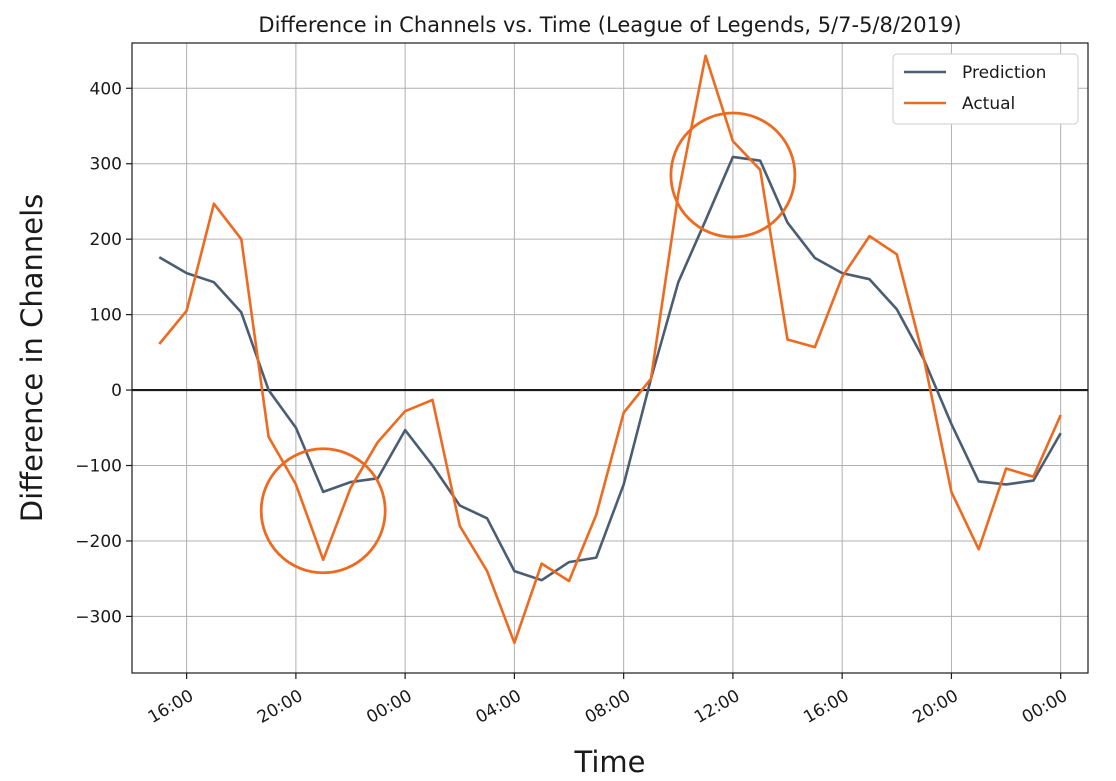  What do you see at coordinates (103, 353) in the screenshot?
I see `y-axis-ticks: 400 300 200 100 0 −100 −200 −300` at bounding box center [103, 353].